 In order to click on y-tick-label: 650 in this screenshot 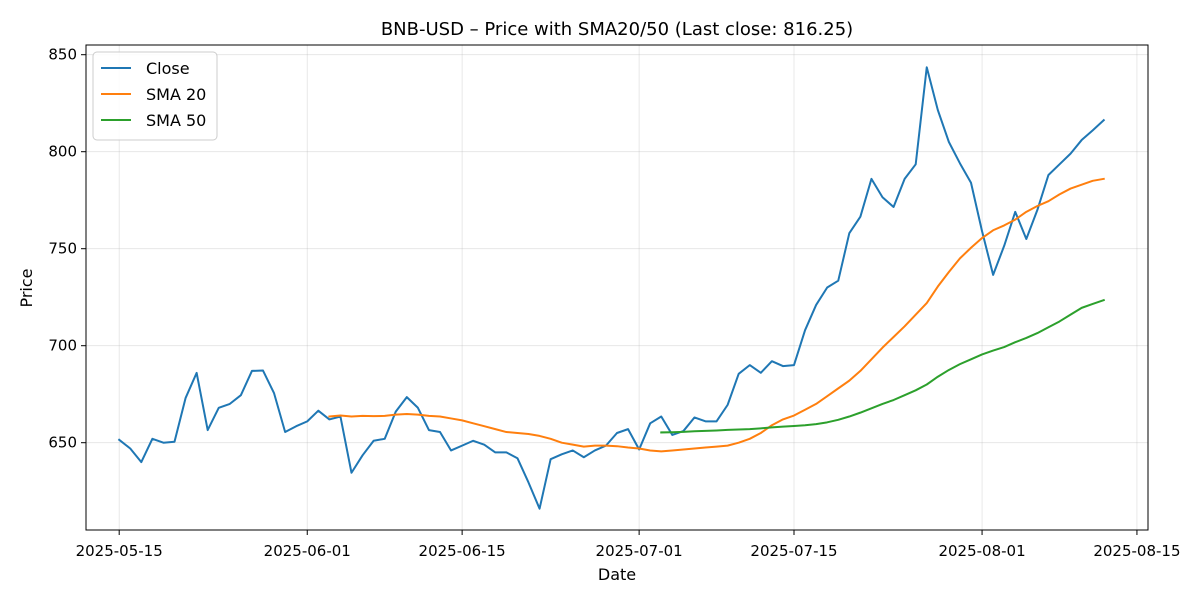, I will do `click(62, 443)`.